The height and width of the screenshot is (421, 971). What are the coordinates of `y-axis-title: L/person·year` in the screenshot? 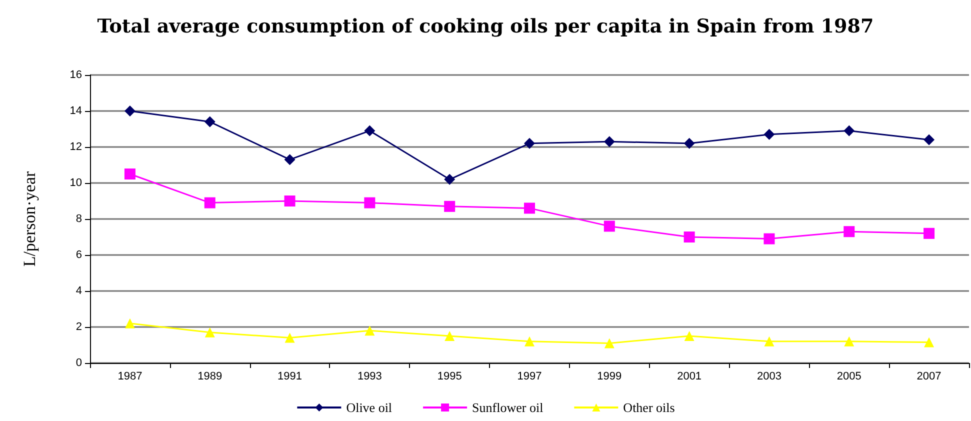 It's located at (29, 218).